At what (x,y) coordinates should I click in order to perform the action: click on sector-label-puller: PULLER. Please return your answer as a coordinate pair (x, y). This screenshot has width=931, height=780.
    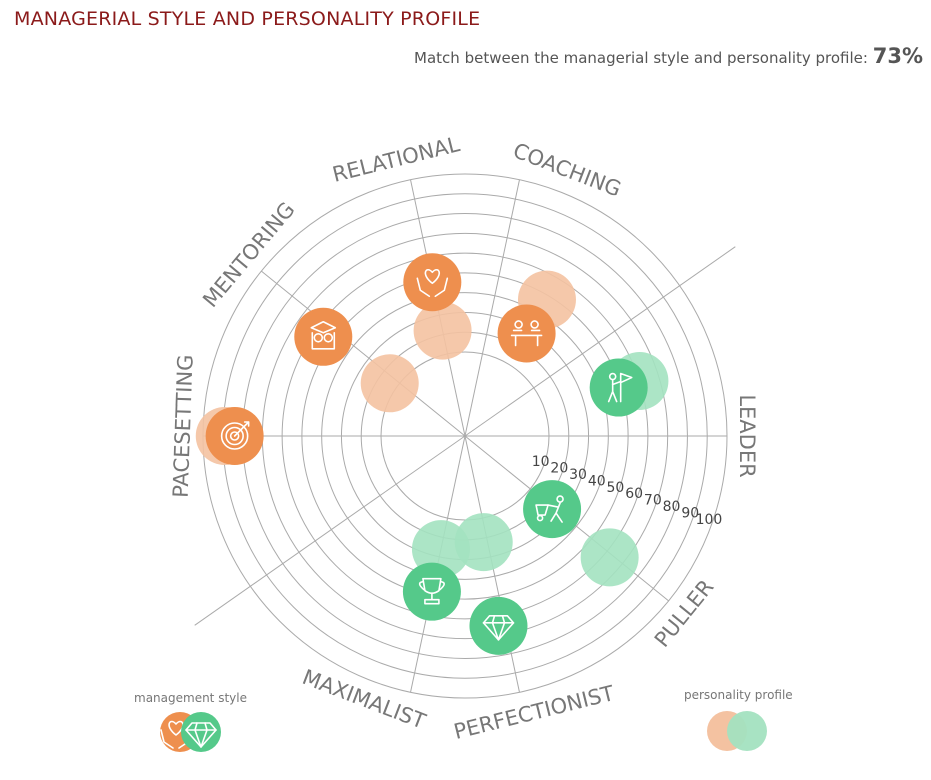
    Looking at the image, I should click on (684, 613).